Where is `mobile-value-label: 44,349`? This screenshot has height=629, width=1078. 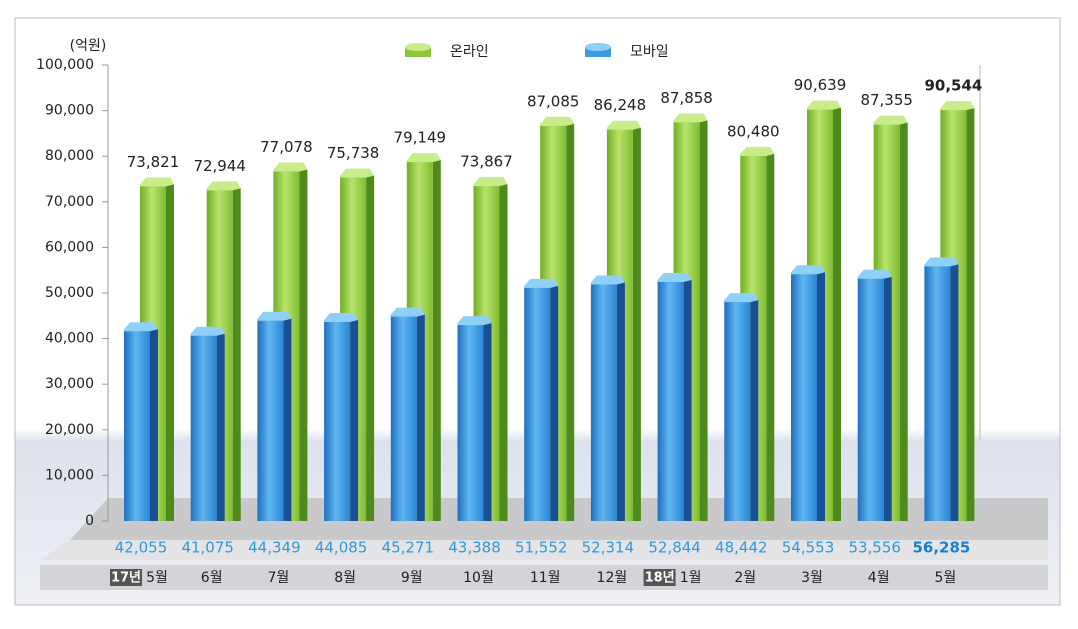 mobile-value-label: 44,349 is located at coordinates (274, 548).